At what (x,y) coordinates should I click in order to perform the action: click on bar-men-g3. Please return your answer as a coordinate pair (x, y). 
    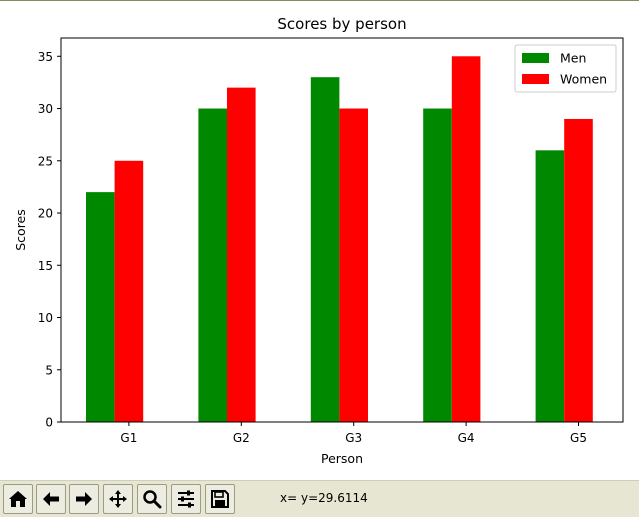
    Looking at the image, I should click on (325, 250).